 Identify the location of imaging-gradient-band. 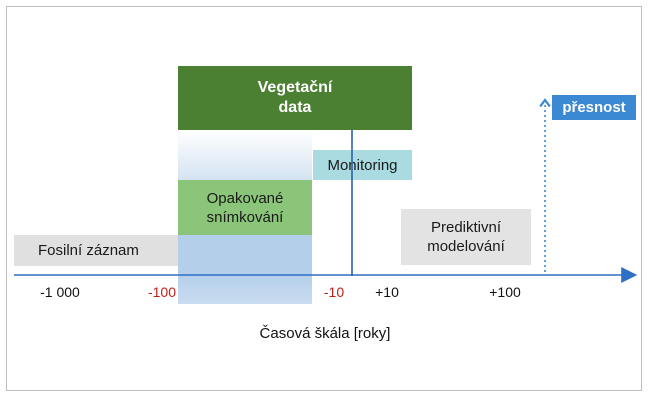
(245, 155).